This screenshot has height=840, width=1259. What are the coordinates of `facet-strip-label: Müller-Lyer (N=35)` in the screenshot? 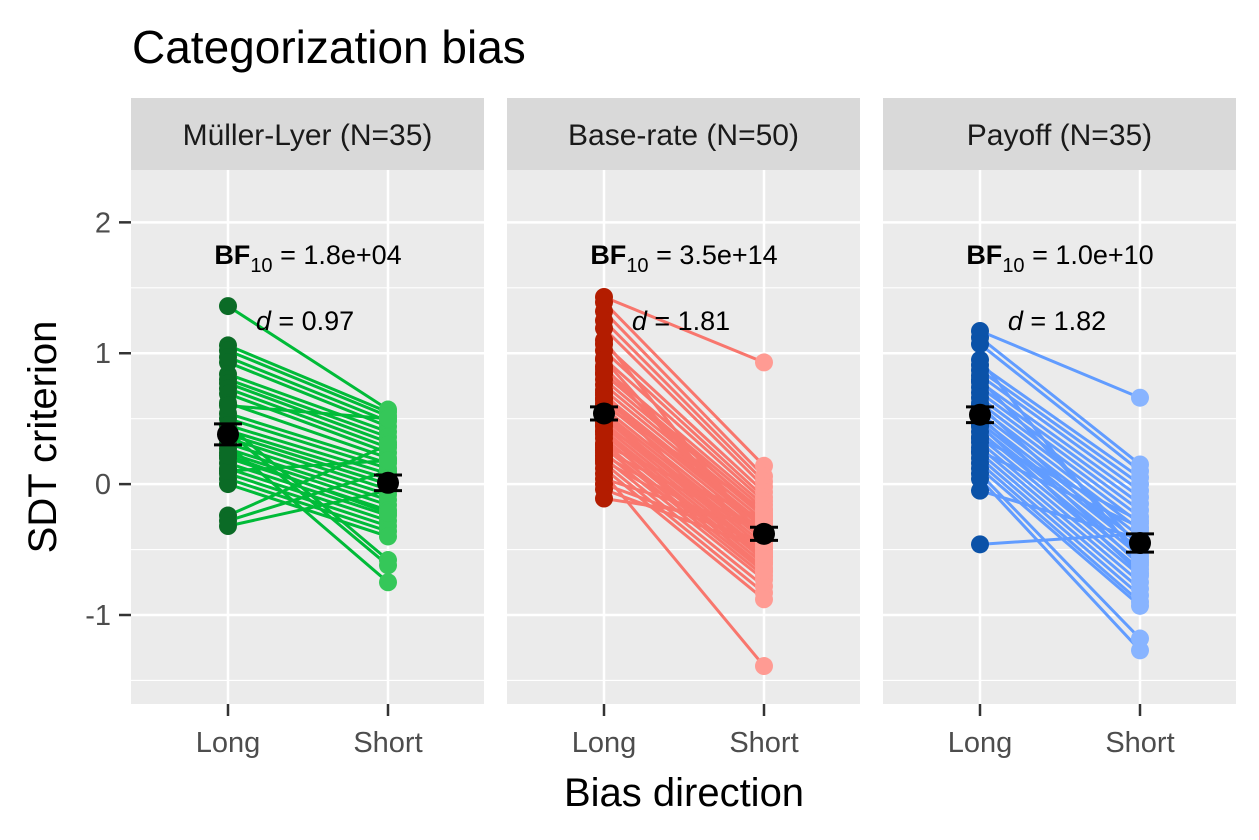 It's located at (308, 135).